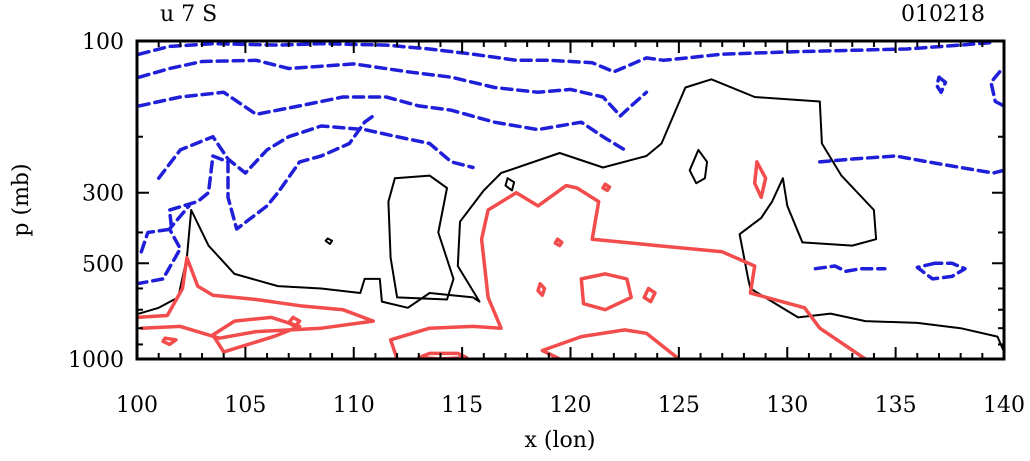 This screenshot has width=1030, height=461. I want to click on x-tick-label: 115, so click(462, 405).